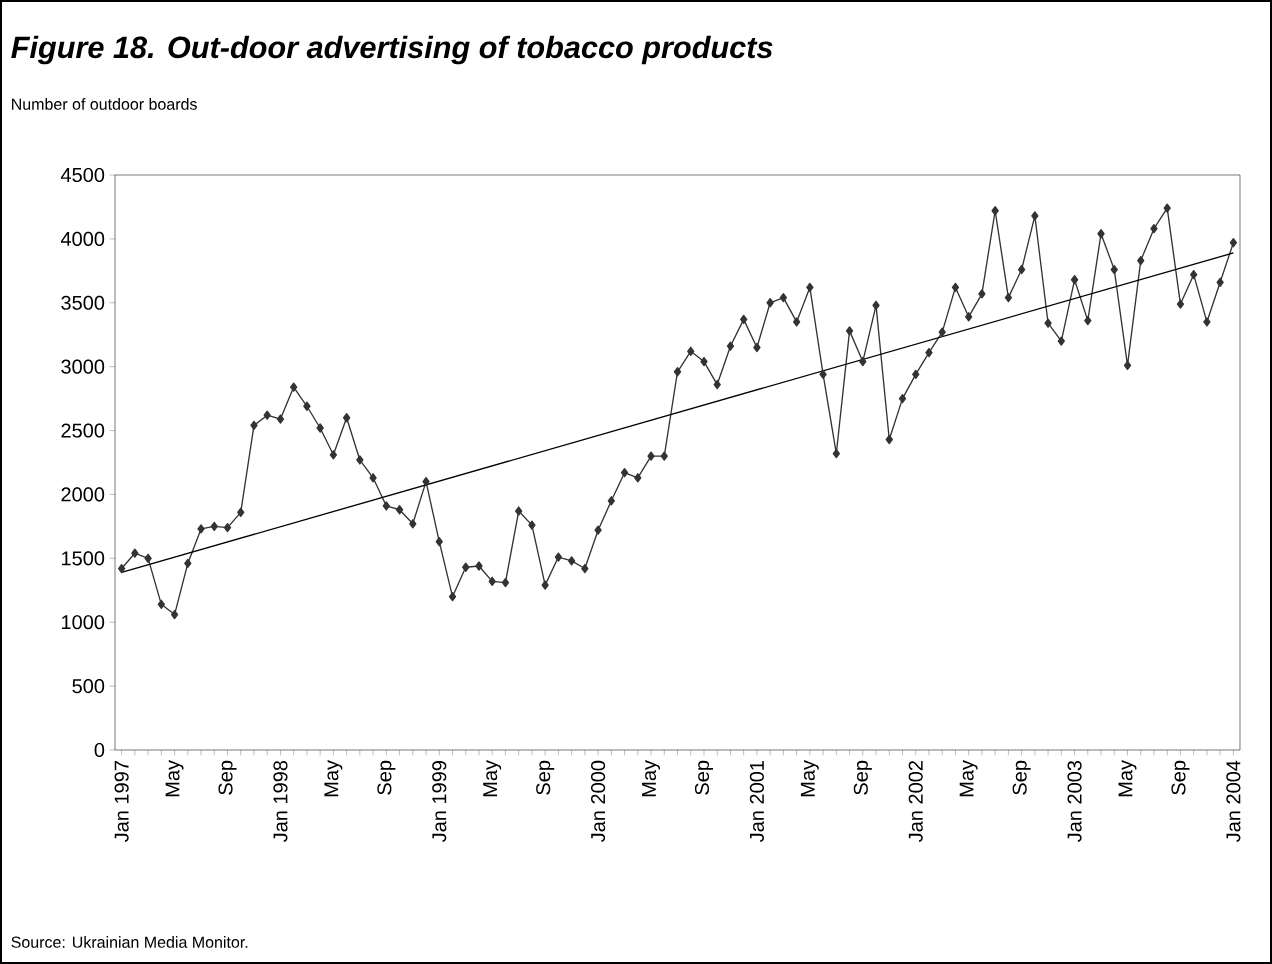 Image resolution: width=1272 pixels, height=964 pixels. What do you see at coordinates (129, 942) in the screenshot?
I see `source-note: Source: Ukrainian Media Monitor.` at bounding box center [129, 942].